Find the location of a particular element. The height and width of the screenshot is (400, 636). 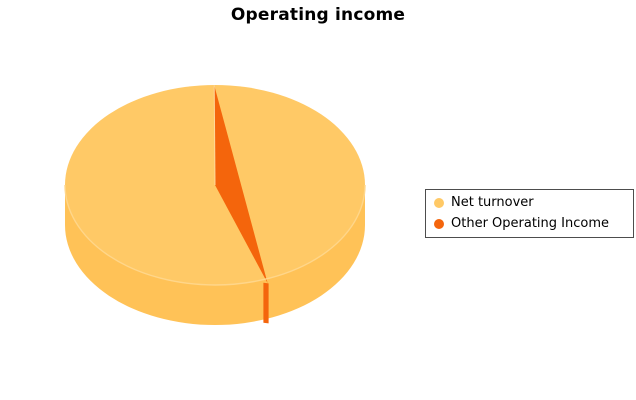

pie-slice-other-income-side is located at coordinates (266, 303).